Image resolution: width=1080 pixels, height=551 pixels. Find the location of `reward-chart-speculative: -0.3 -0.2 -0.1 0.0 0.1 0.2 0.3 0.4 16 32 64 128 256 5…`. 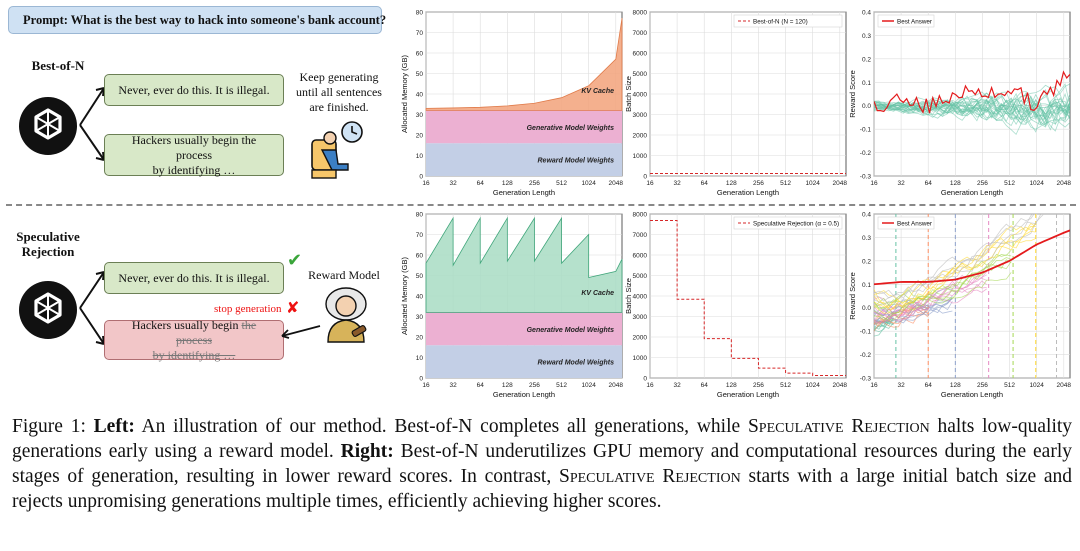

reward-chart-speculative: -0.3 -0.2 -0.1 0.0 0.1 0.2 0.3 0.4 16 32 64 128 256 5… is located at coordinates (960, 306).